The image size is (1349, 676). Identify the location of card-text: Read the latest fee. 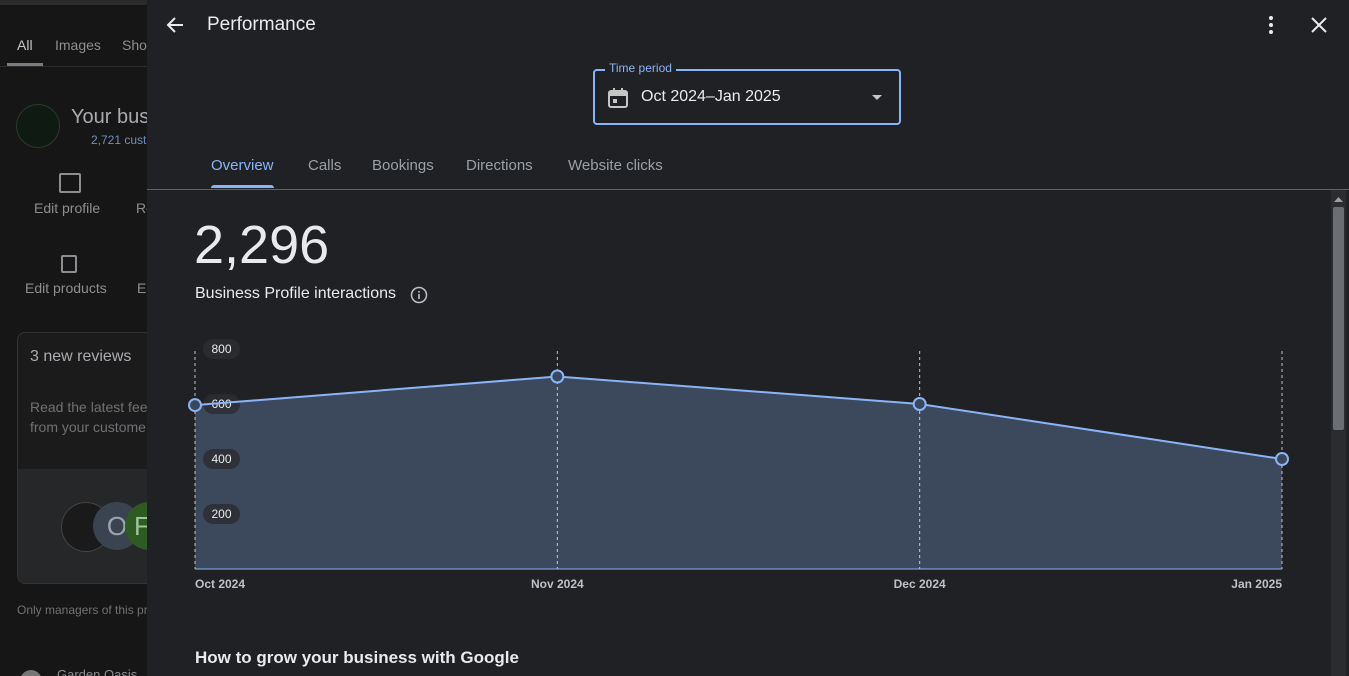
(89, 407).